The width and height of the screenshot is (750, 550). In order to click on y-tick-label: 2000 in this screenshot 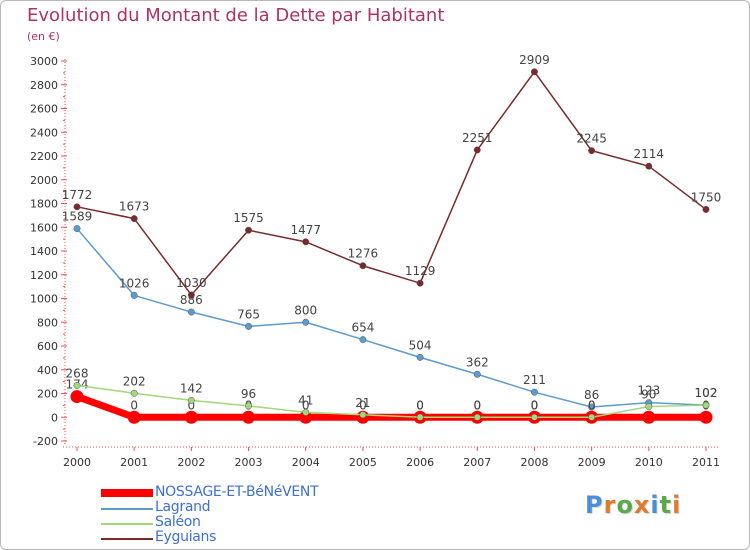, I will do `click(44, 180)`.